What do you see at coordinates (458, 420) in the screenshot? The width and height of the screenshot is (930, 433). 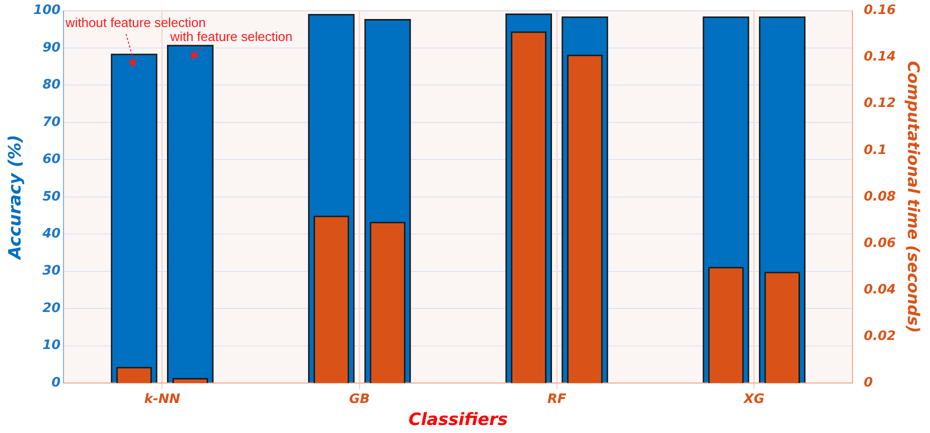 I see `x-axis-title: Classifiers` at bounding box center [458, 420].